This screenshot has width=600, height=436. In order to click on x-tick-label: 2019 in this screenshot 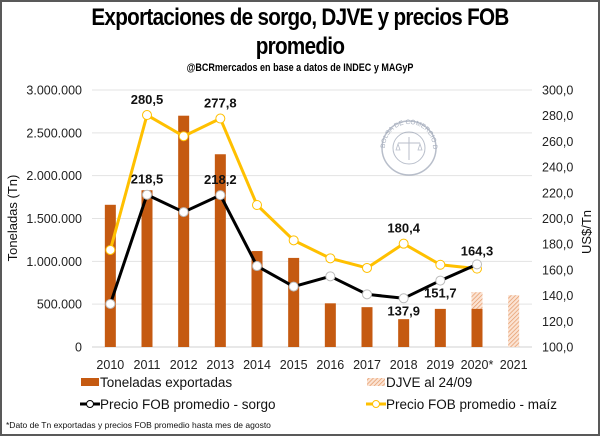, I will do `click(440, 365)`.